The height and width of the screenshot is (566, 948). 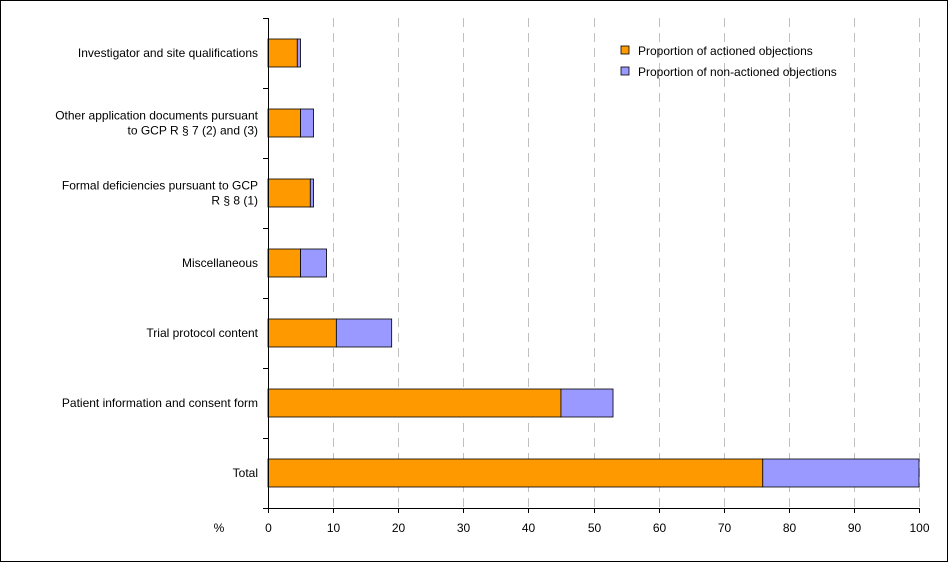 I want to click on category-label: to GCP R § 7 (2) and (3), so click(x=193, y=131).